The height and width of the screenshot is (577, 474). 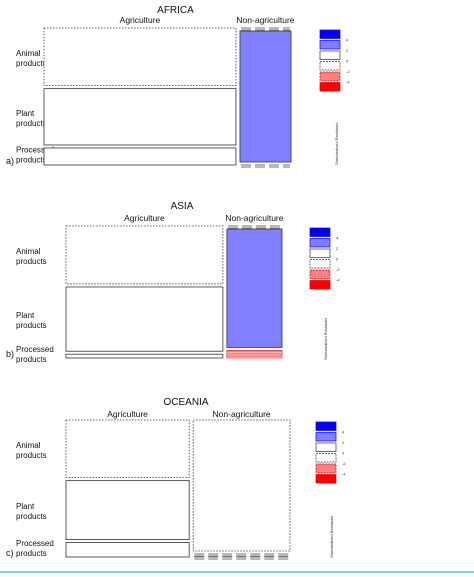 What do you see at coordinates (10, 354) in the screenshot?
I see `panel-letter: b)` at bounding box center [10, 354].